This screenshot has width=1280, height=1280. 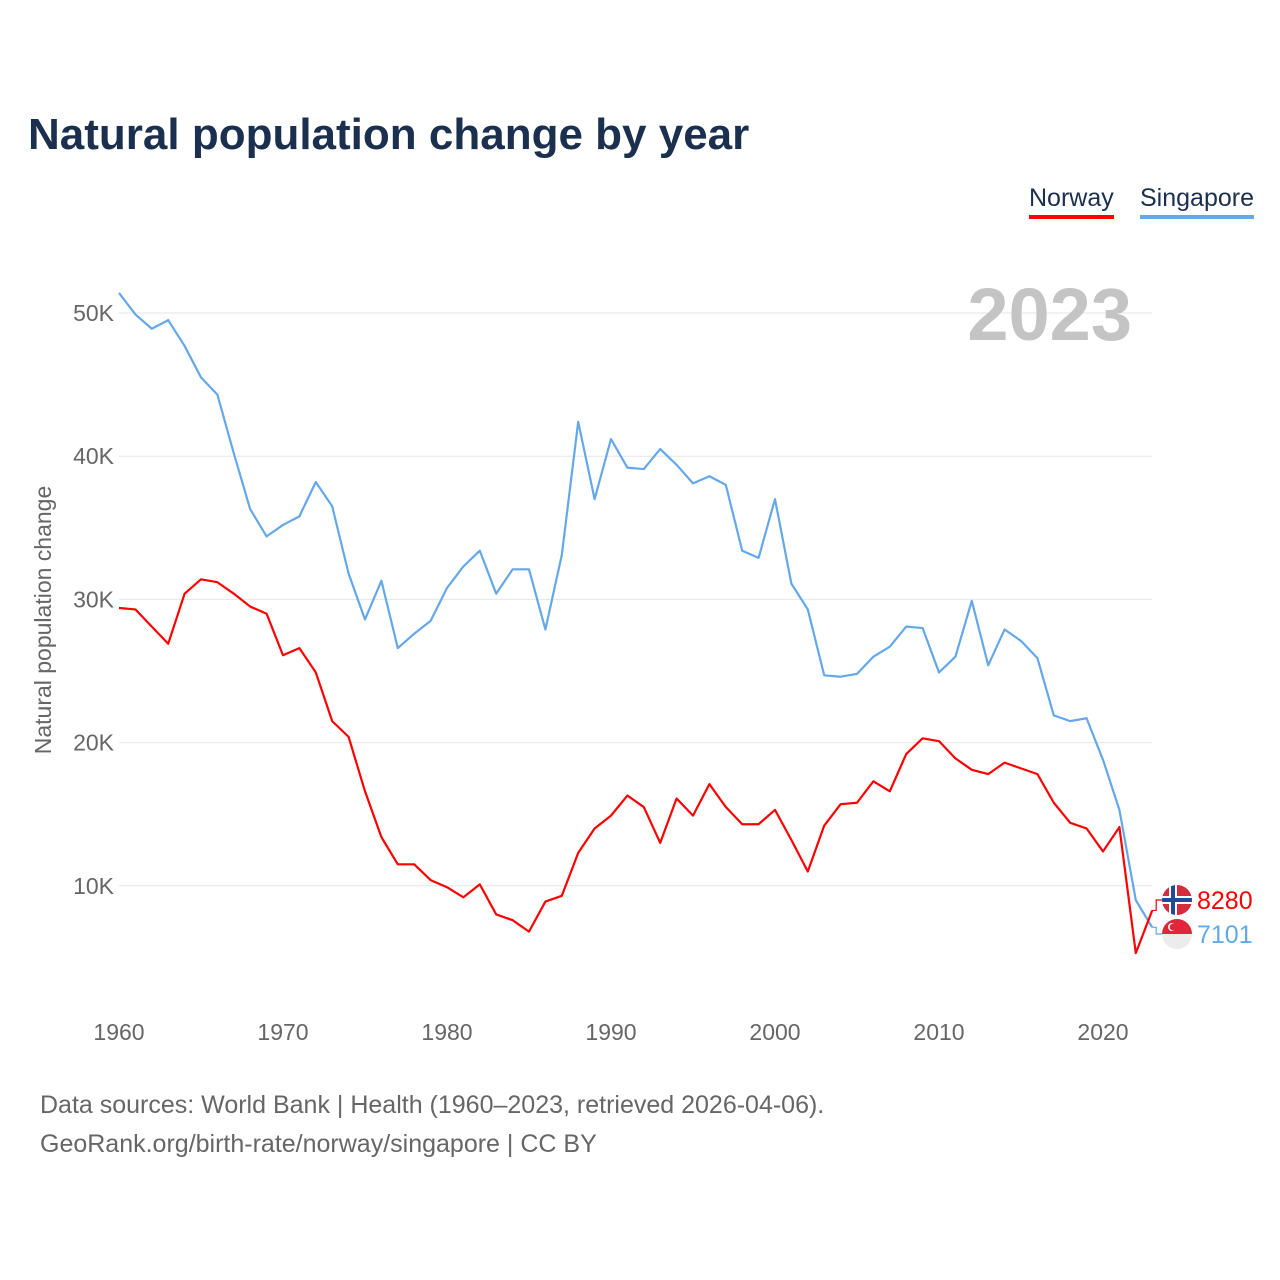 What do you see at coordinates (938, 1032) in the screenshot?
I see `x-tick-label: 2010` at bounding box center [938, 1032].